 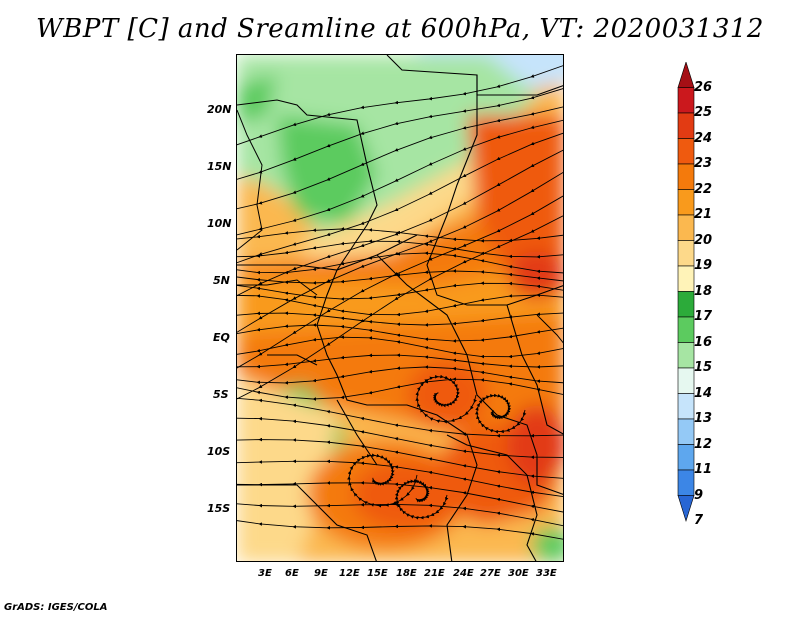 What do you see at coordinates (703, 291) in the screenshot?
I see `colorbar-tick-label: 18` at bounding box center [703, 291].